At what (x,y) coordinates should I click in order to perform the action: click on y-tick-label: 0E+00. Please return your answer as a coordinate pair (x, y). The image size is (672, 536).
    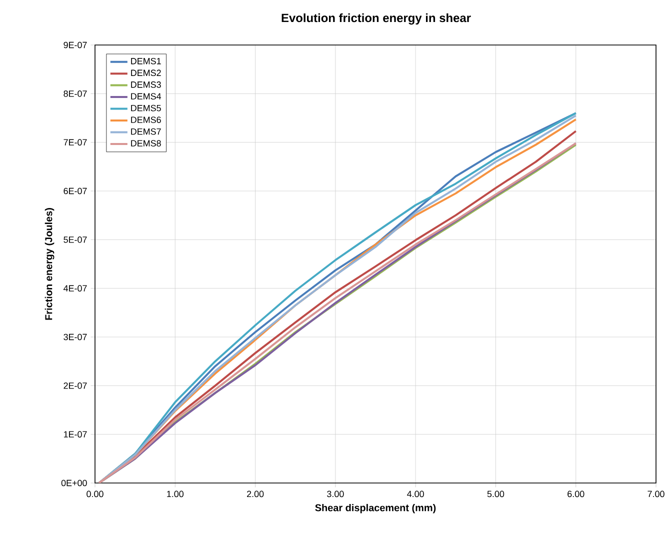
    Looking at the image, I should click on (74, 483).